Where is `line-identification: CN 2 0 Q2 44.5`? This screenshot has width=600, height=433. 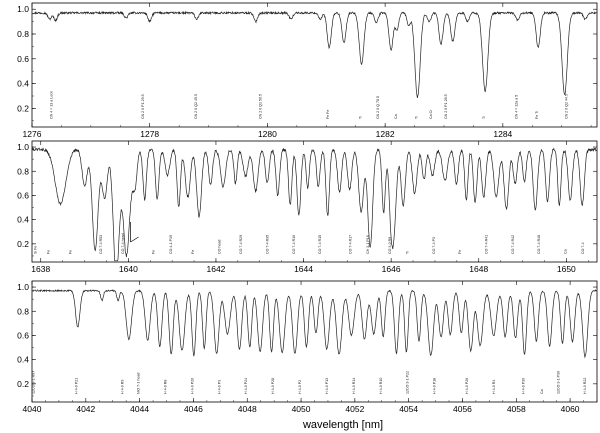
line-identification: CN 2 0 Q2 44.5 is located at coordinates (567, 106).